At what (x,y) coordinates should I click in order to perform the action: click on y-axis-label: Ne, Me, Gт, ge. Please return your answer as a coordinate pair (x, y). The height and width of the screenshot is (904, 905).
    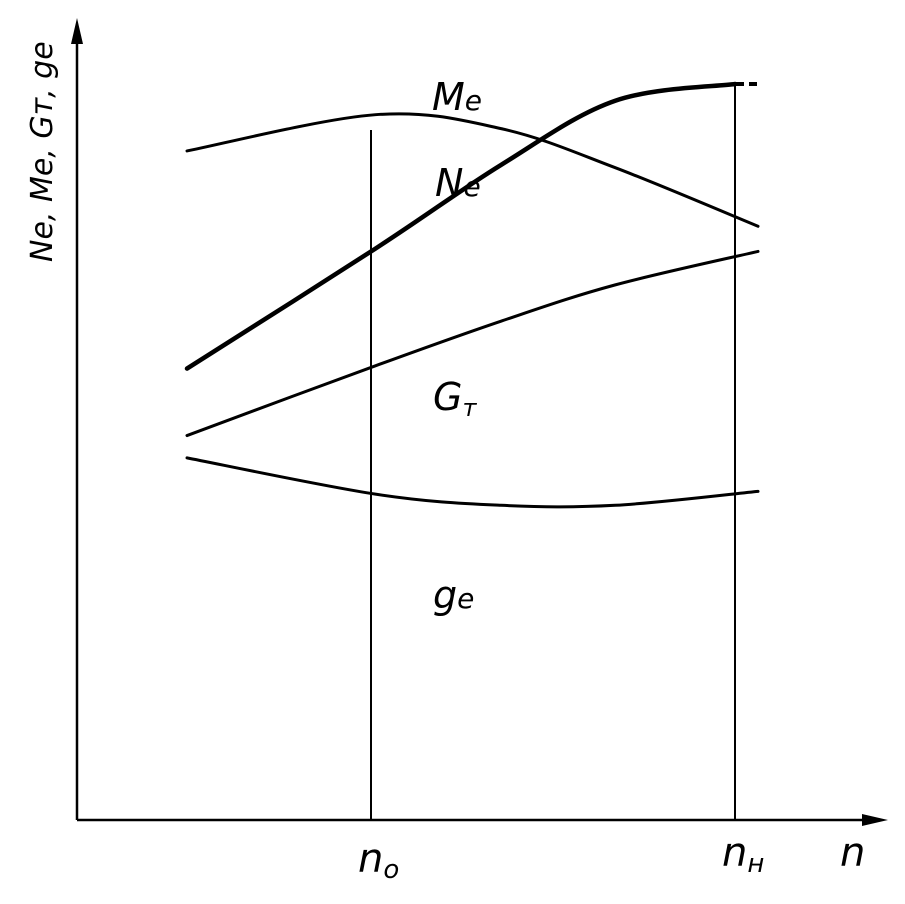
    Looking at the image, I should click on (42, 151).